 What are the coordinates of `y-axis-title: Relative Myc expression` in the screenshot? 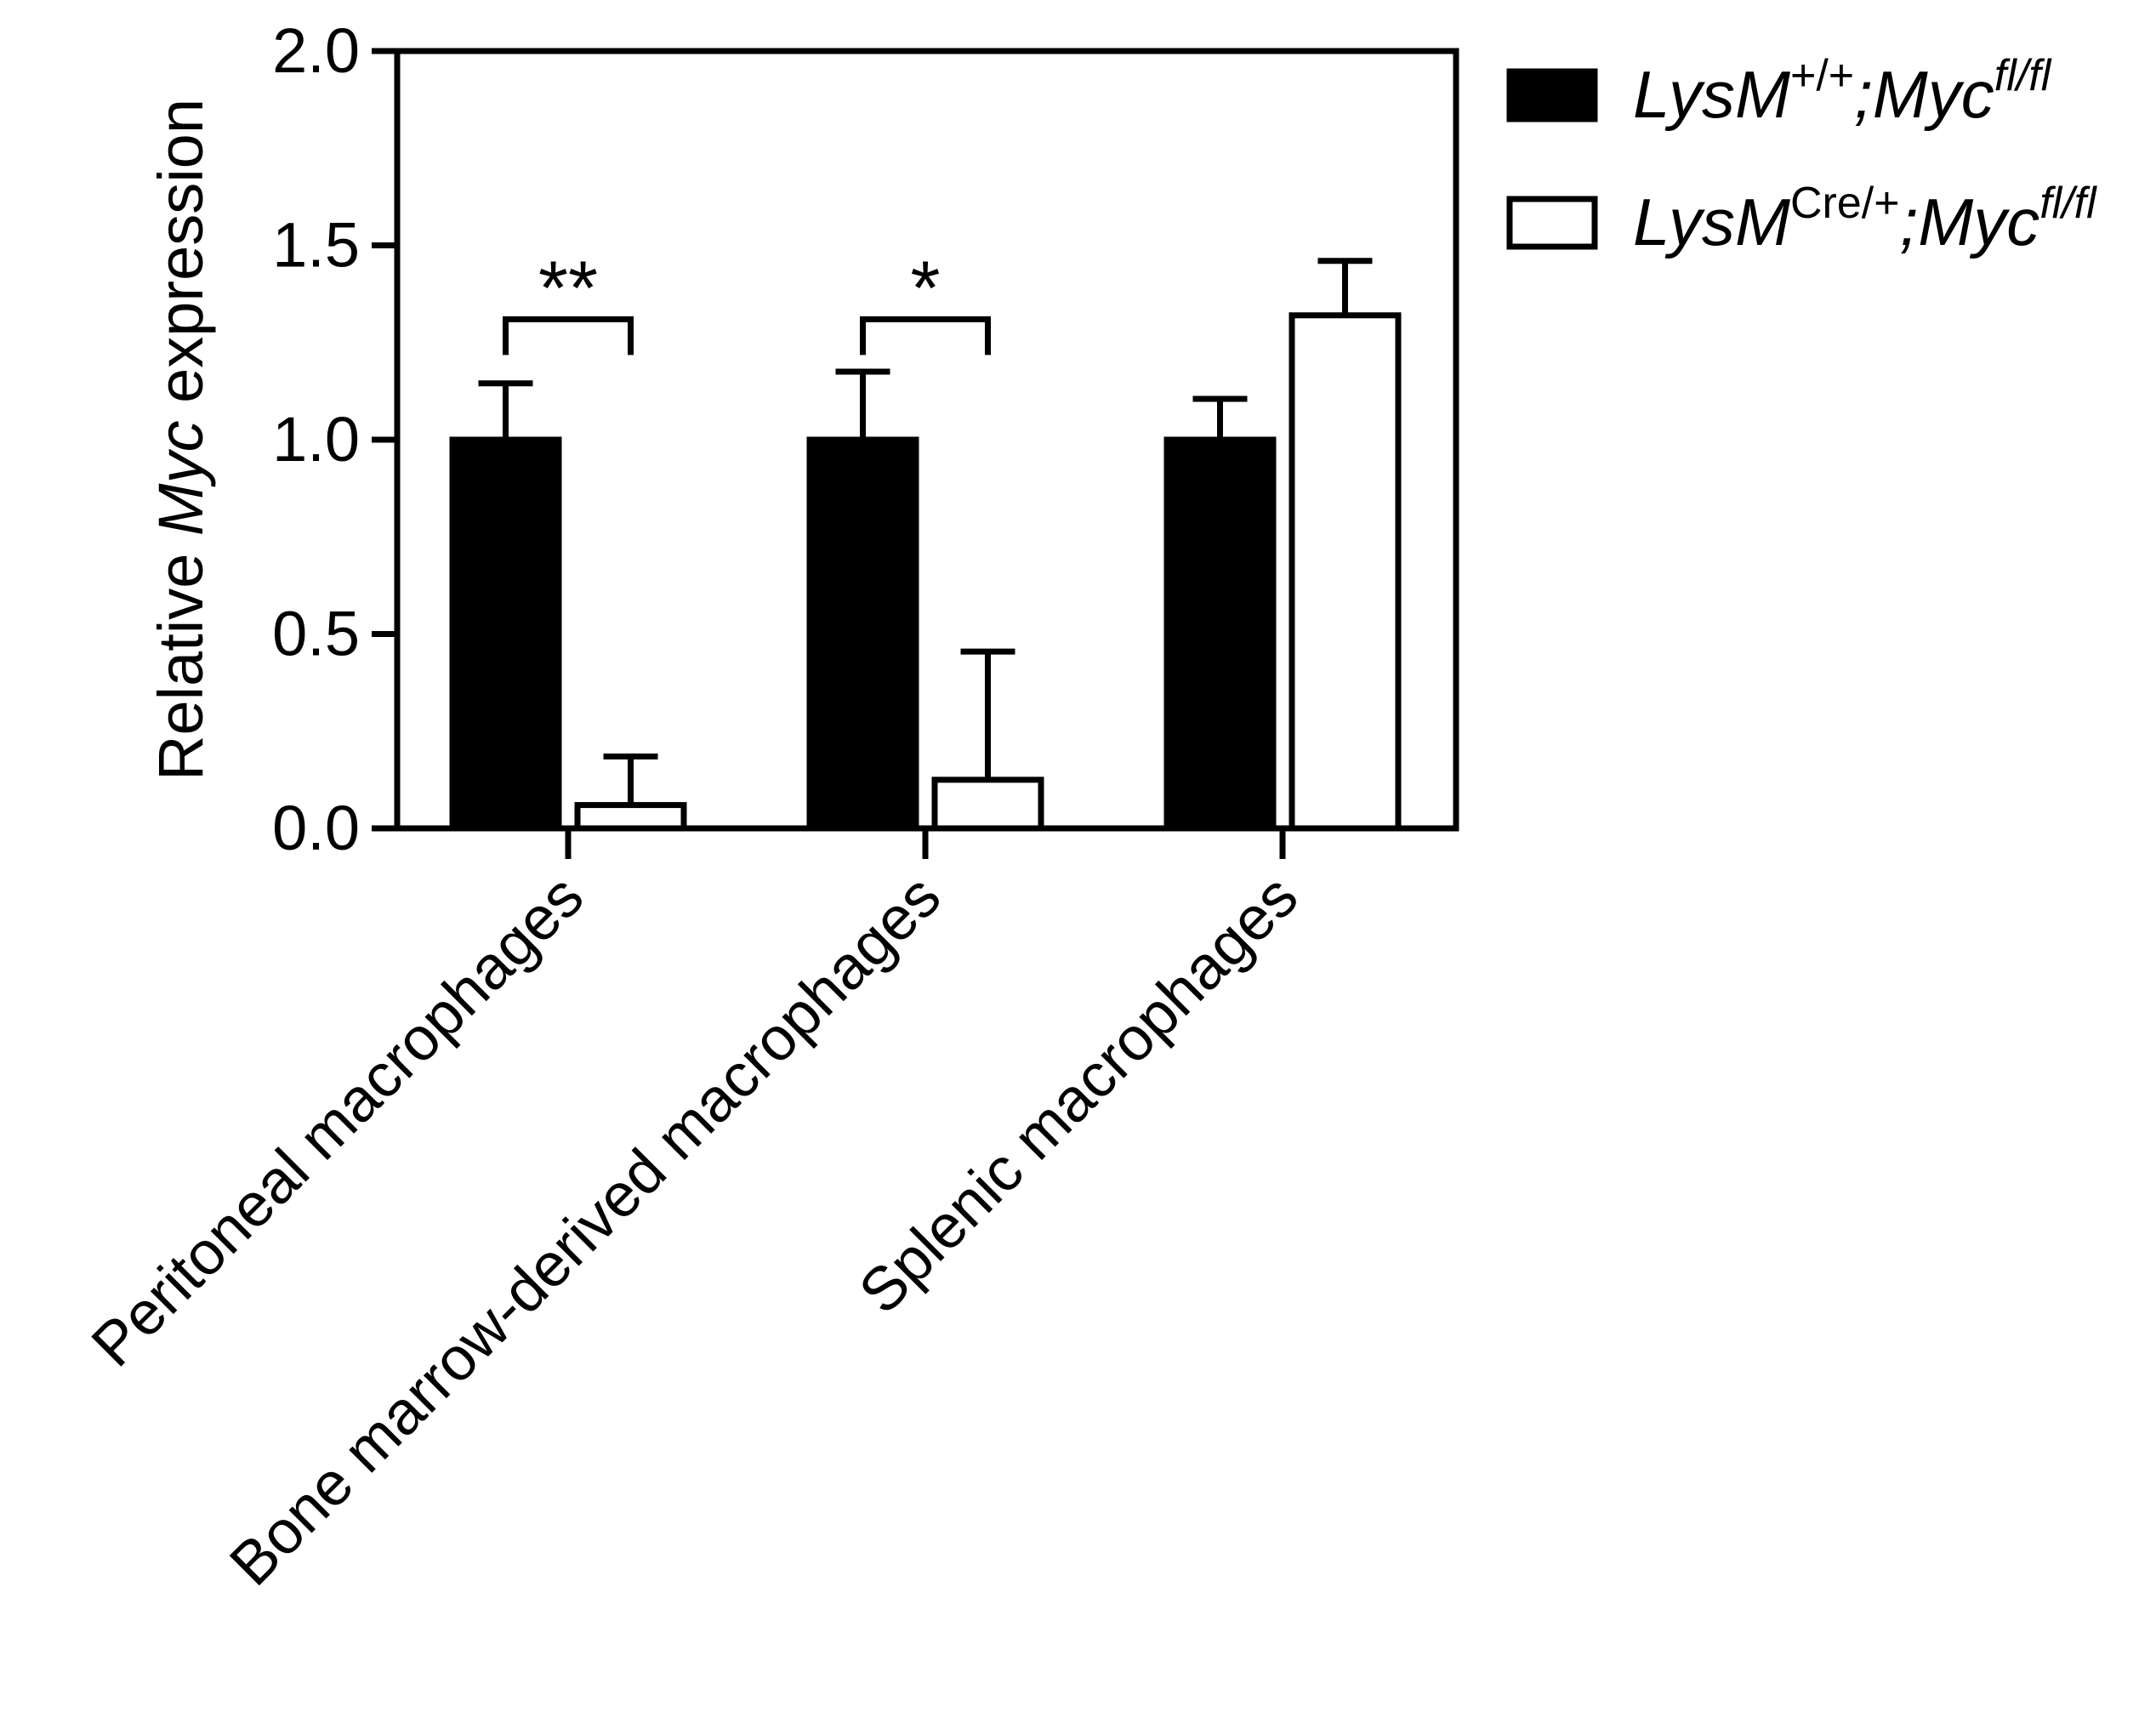 It's located at (181, 440).